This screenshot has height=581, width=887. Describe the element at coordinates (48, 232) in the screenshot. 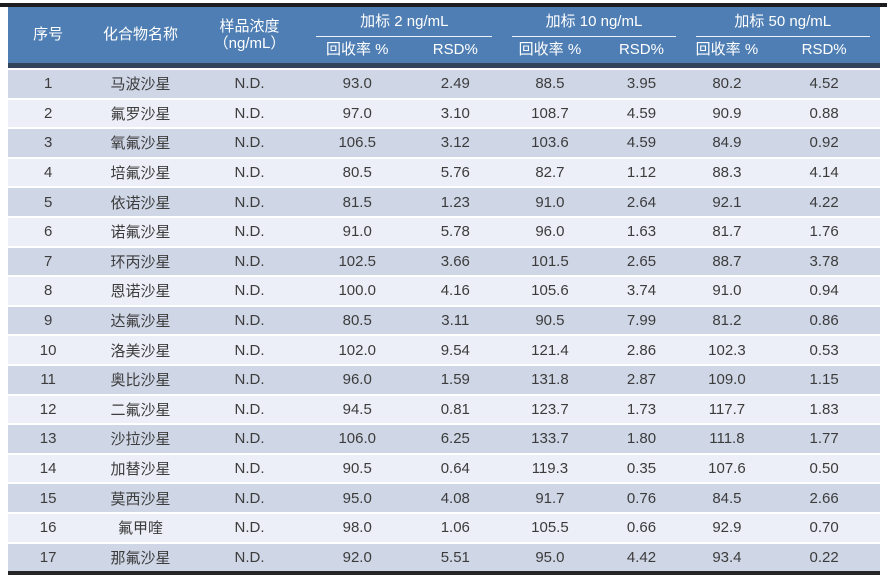

I see `cell-no: 6` at that location.